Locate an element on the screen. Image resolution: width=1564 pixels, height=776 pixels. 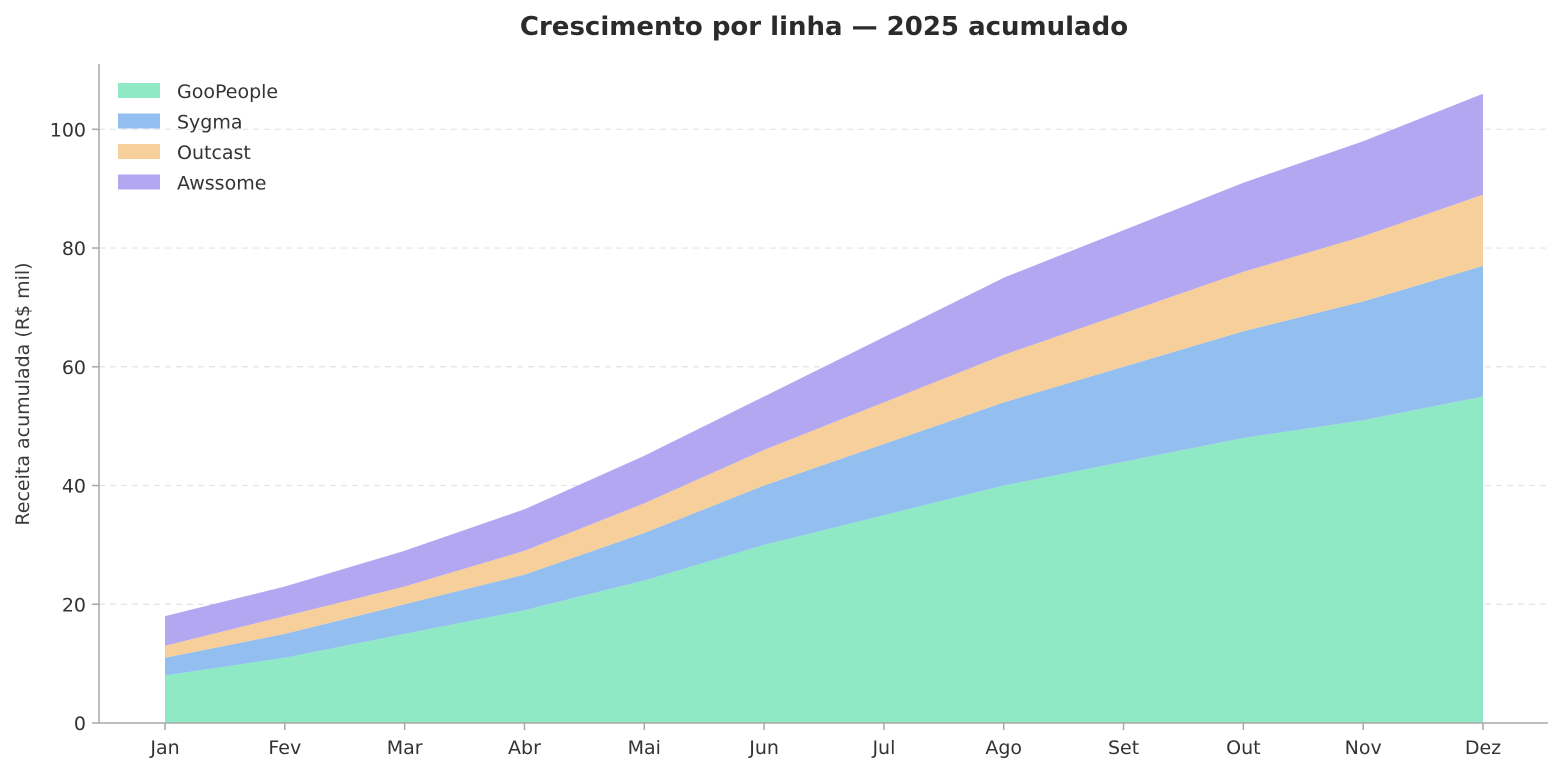
y-tick-label: 100 is located at coordinates (68, 130).